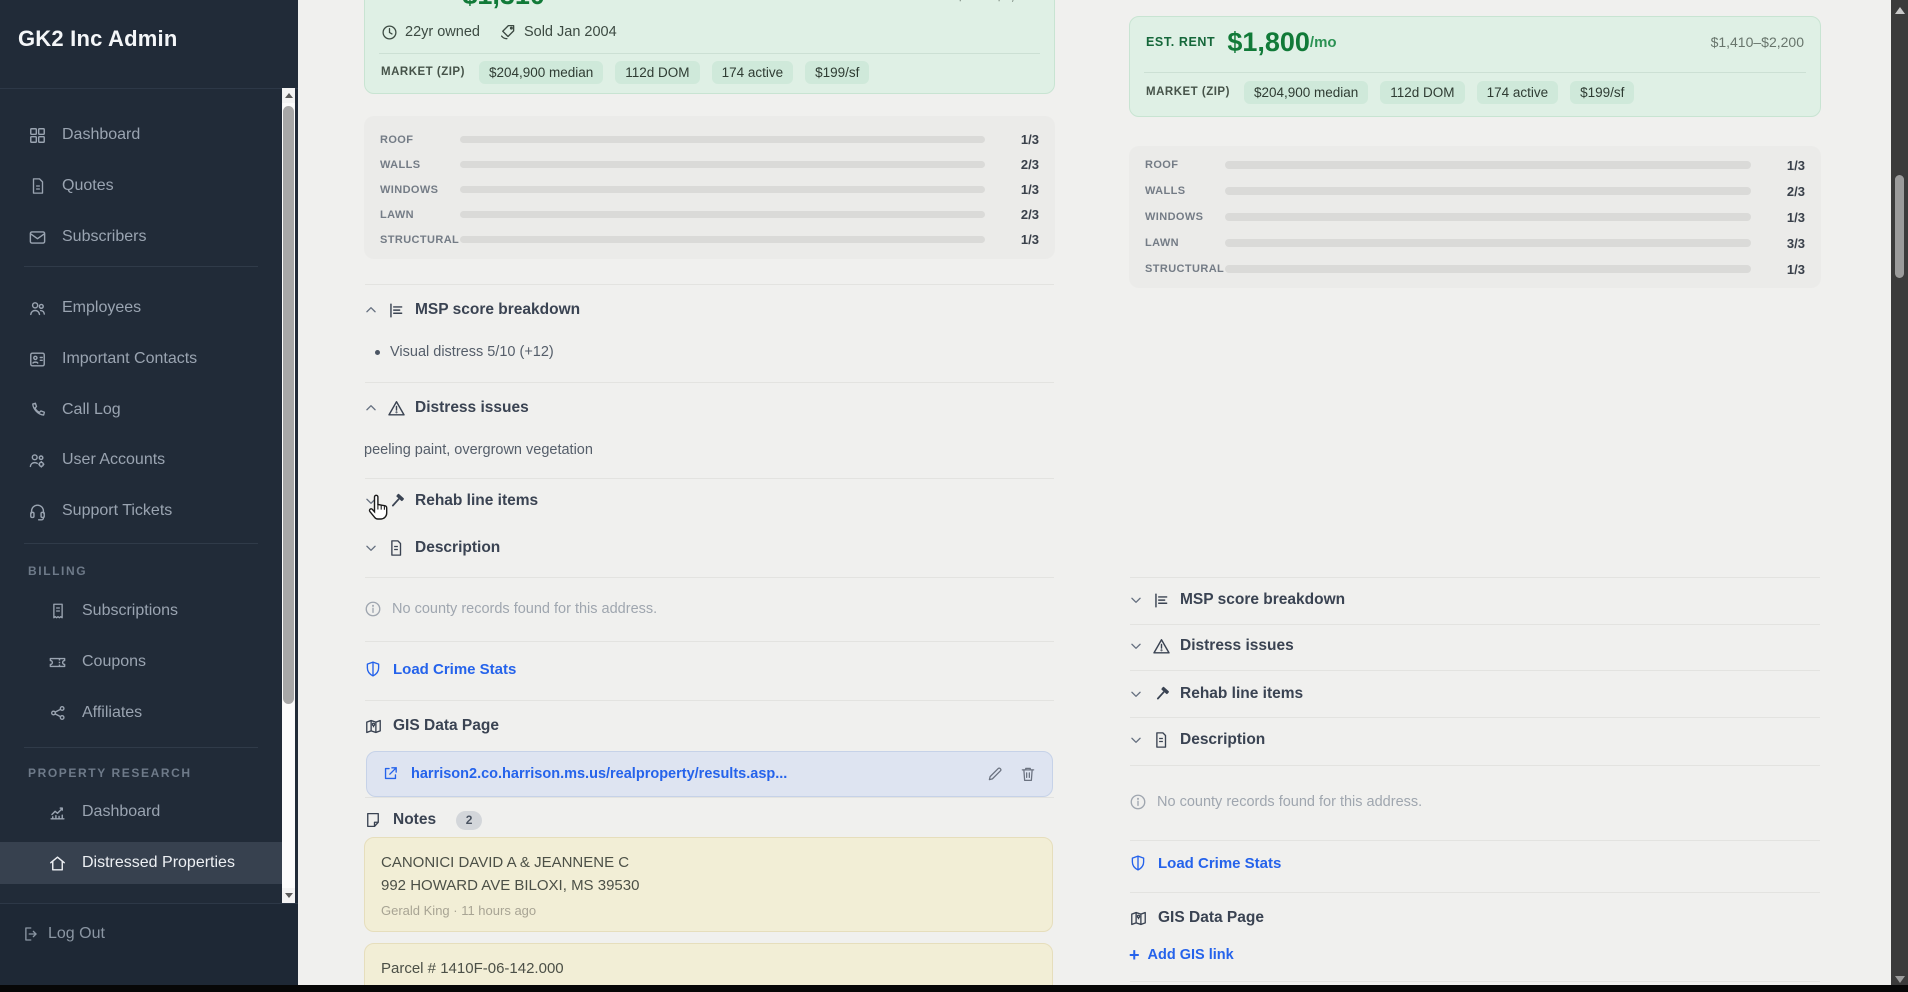 The image size is (1908, 992). What do you see at coordinates (1900, 979) in the screenshot?
I see `scroll-down-arrow-icon` at bounding box center [1900, 979].